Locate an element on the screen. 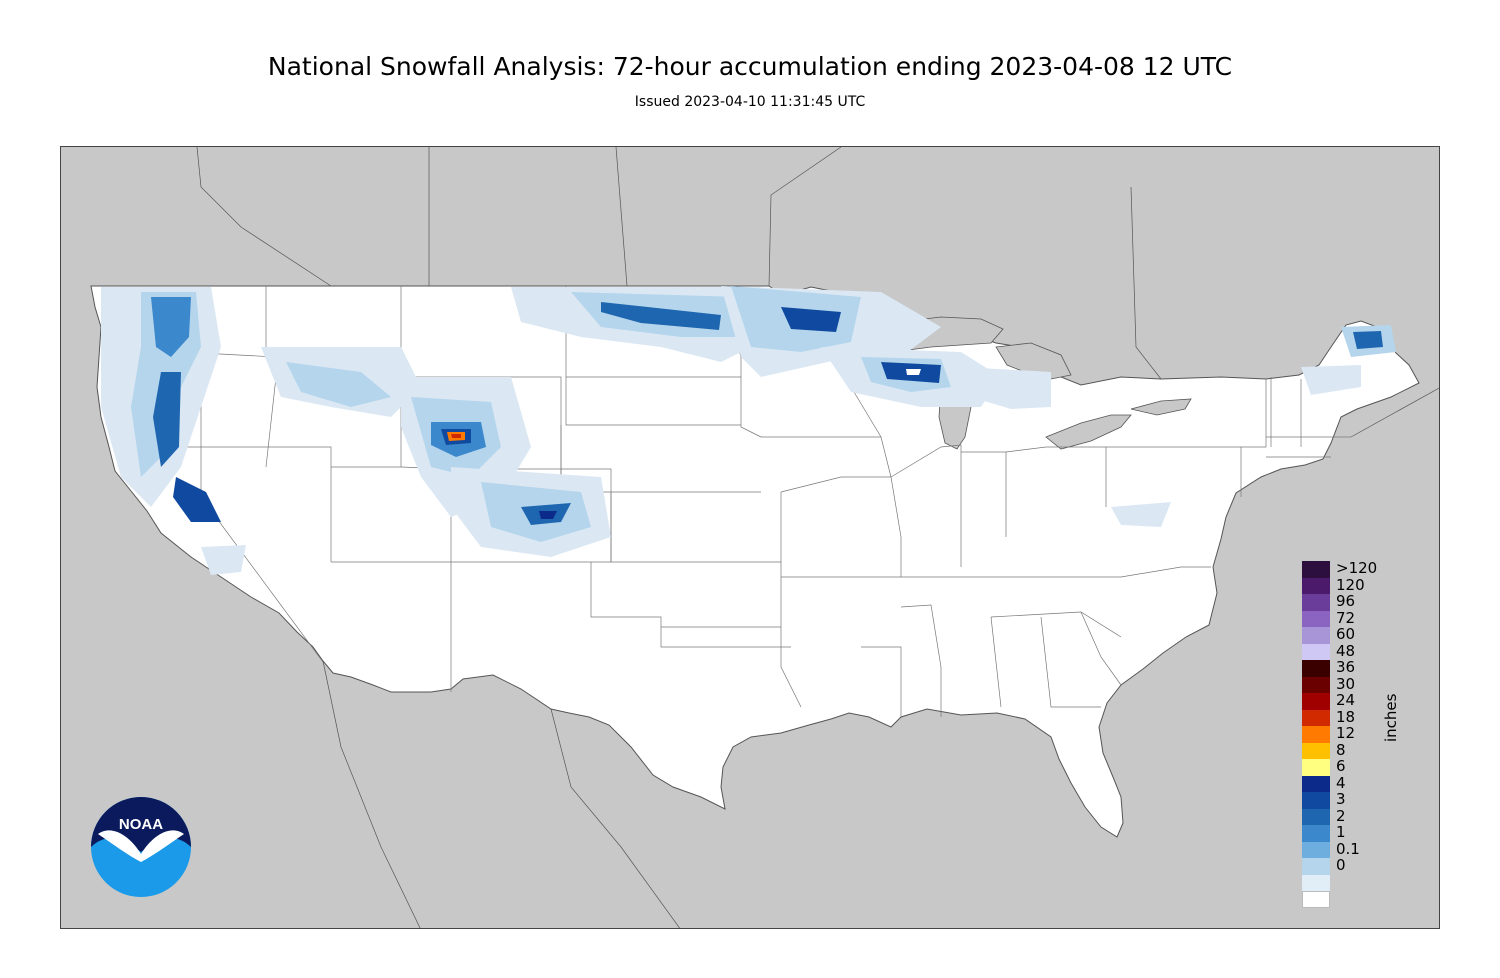 Image resolution: width=1500 pixels, height=978 pixels. legend-label: 30 is located at coordinates (1346, 683).